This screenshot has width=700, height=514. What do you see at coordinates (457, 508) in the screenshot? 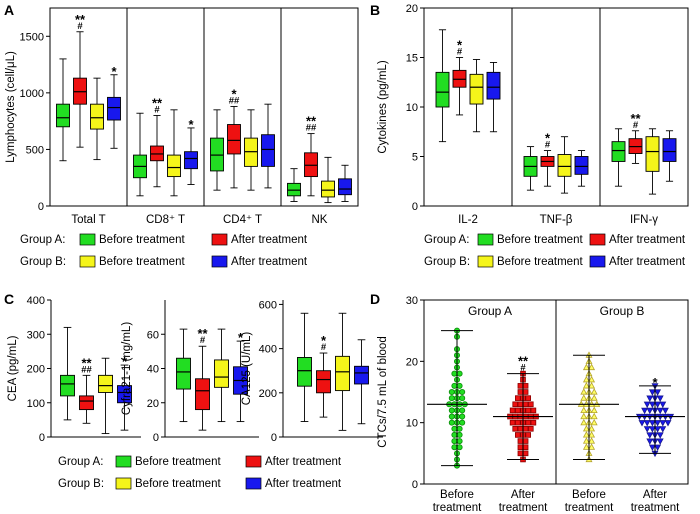
I see `panel-d-series-0-x-label-line2: treatment` at bounding box center [457, 508].